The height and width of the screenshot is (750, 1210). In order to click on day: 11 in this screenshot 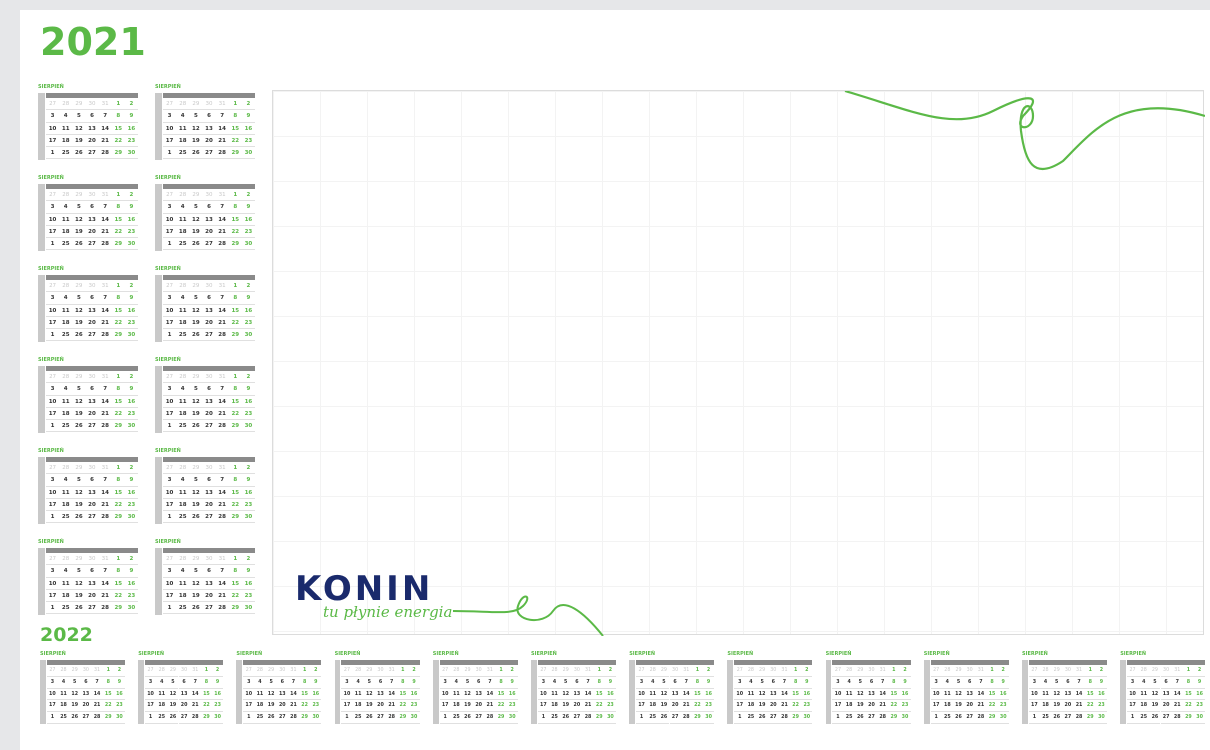, I will do `click(653, 695)`.